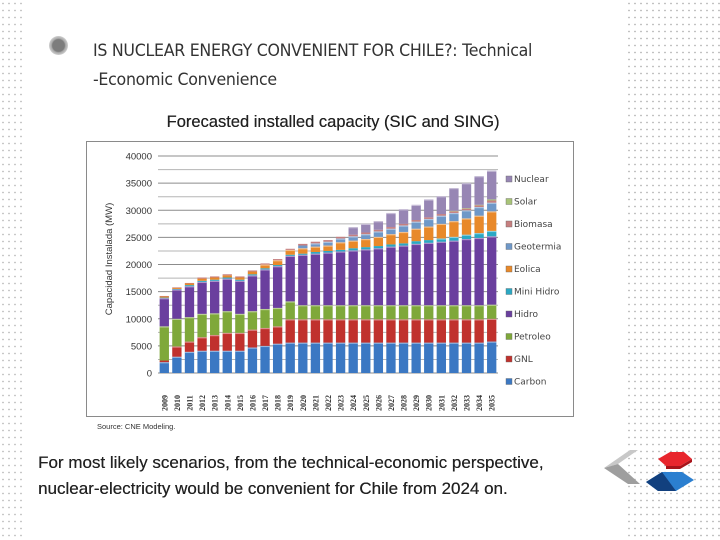 The width and height of the screenshot is (720, 540). What do you see at coordinates (278, 403) in the screenshot?
I see `x-tick-label: 2018` at bounding box center [278, 403].